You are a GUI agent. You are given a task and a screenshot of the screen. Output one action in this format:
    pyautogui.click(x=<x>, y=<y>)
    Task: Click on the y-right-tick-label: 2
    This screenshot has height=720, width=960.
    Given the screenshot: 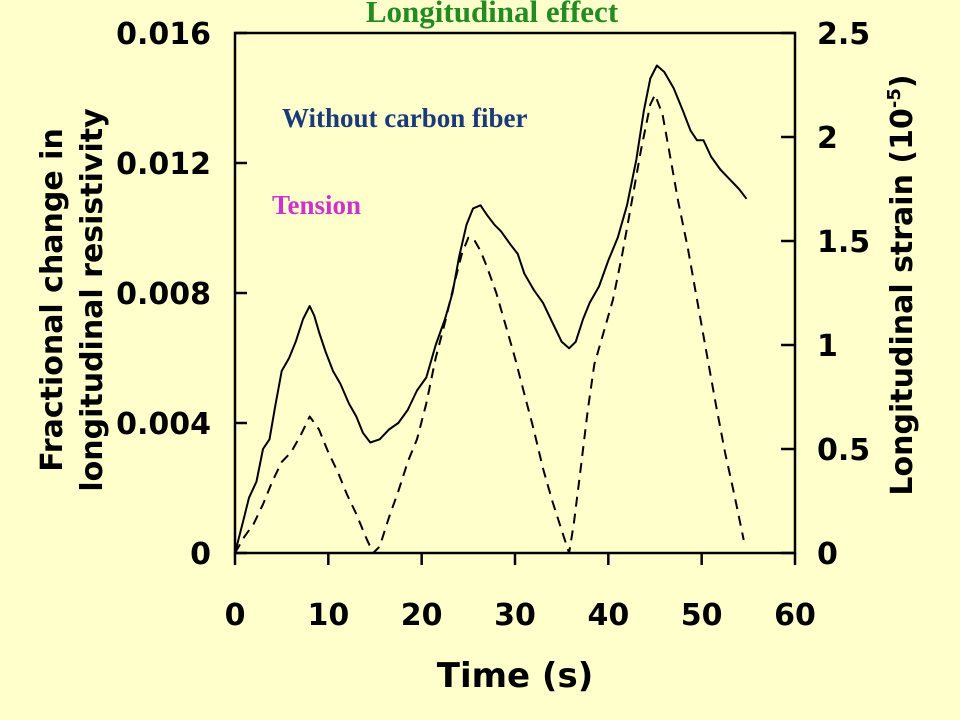 What is the action you would take?
    pyautogui.click(x=827, y=138)
    